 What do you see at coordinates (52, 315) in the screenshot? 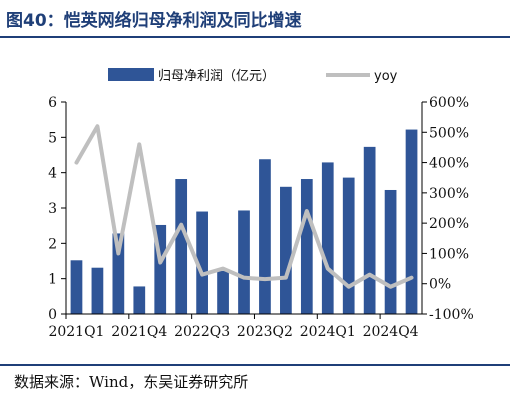
I see `left-tick-label: 0` at bounding box center [52, 315].